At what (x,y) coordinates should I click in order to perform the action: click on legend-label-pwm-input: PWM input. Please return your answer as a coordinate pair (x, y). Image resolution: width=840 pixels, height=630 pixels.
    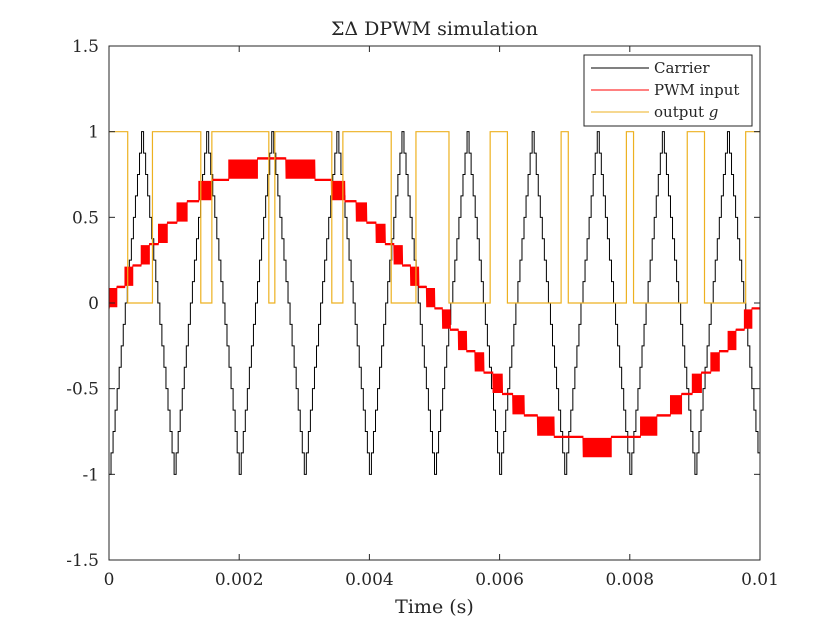
    Looking at the image, I should click on (696, 90).